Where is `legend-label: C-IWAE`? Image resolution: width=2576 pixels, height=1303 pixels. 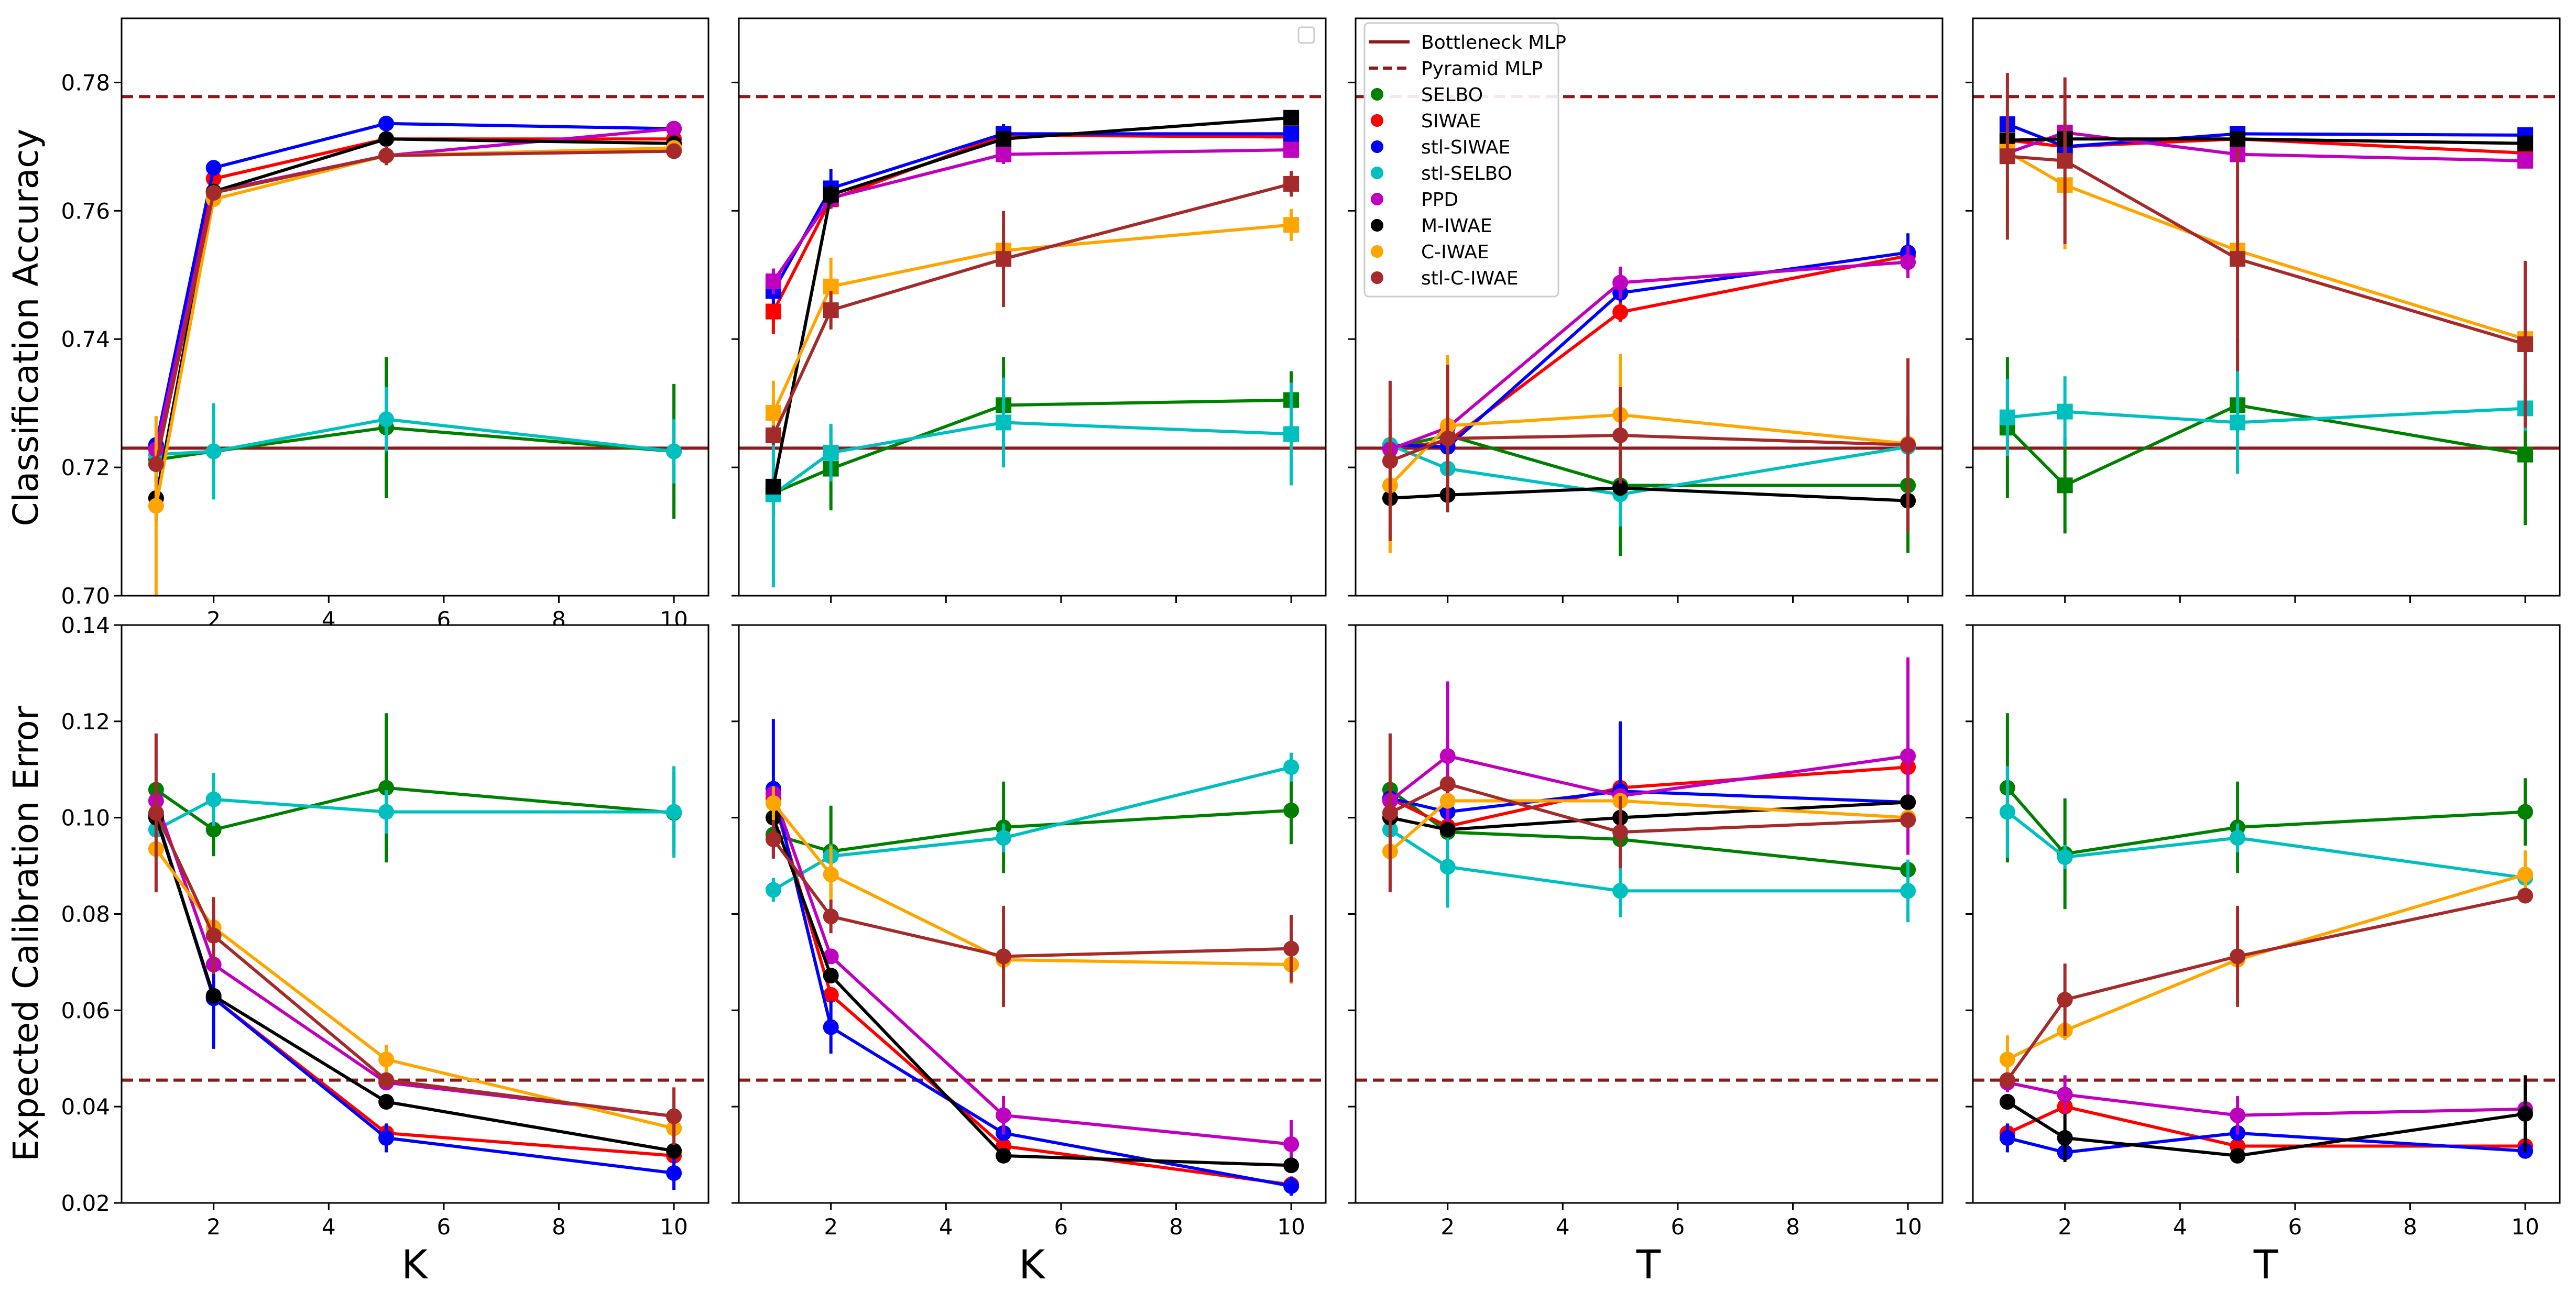
legend-label: C-IWAE is located at coordinates (1455, 252).